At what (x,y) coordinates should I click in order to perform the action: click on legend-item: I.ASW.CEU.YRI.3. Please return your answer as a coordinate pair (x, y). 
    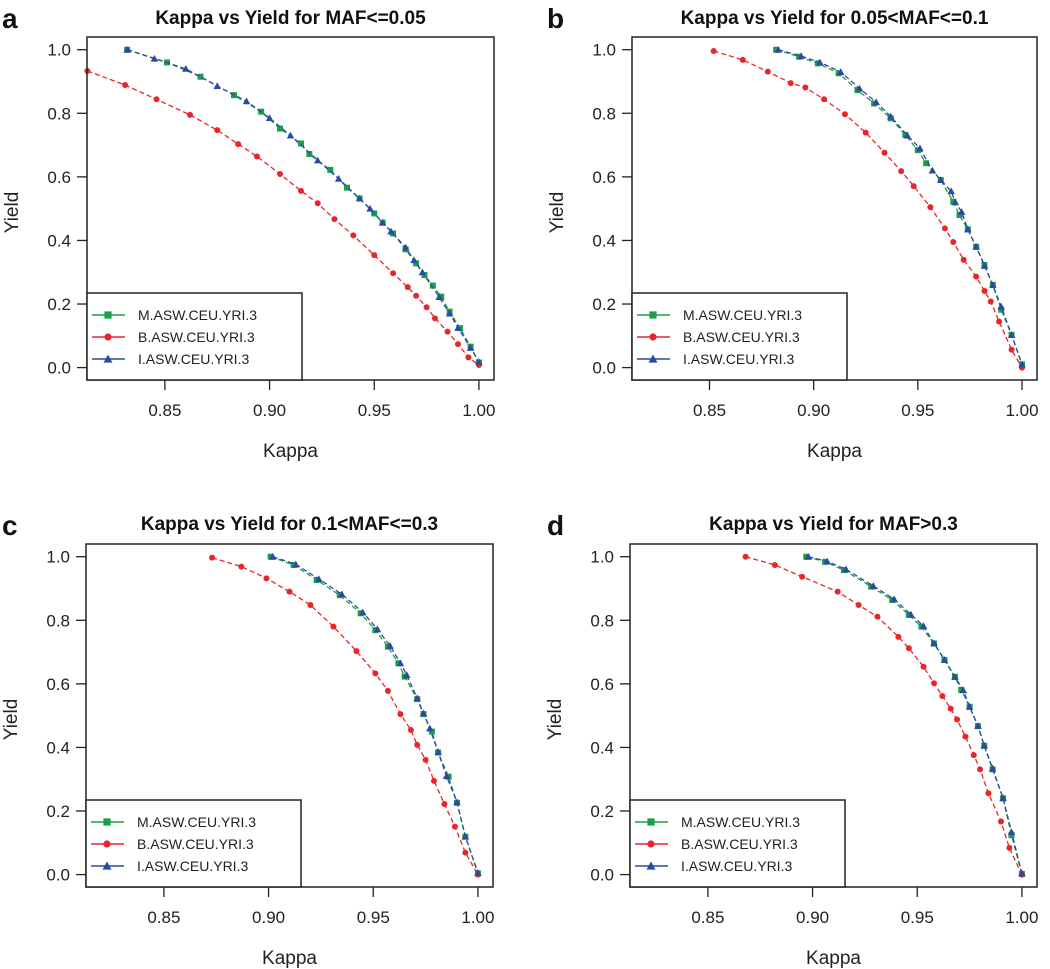
    Looking at the image, I should click on (715, 359).